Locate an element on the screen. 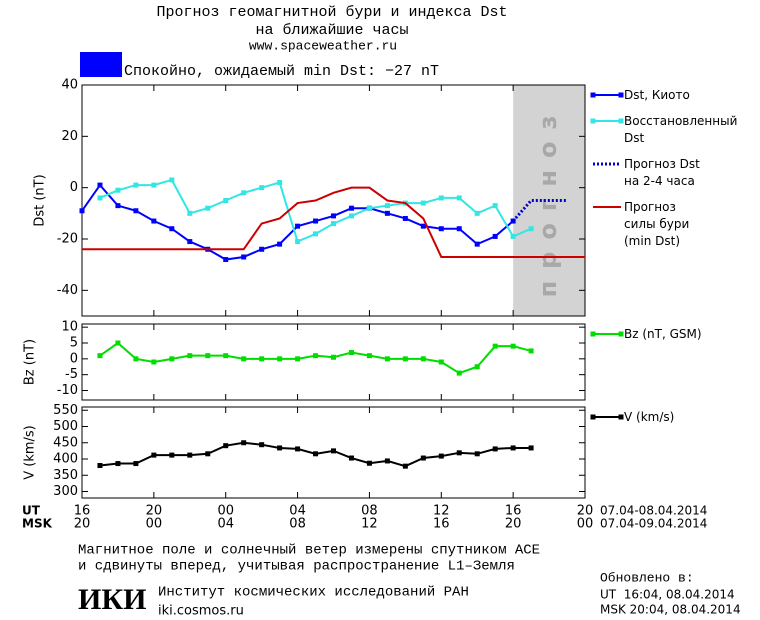 This screenshot has width=760, height=620. y-tick-label: 400 is located at coordinates (65, 459).